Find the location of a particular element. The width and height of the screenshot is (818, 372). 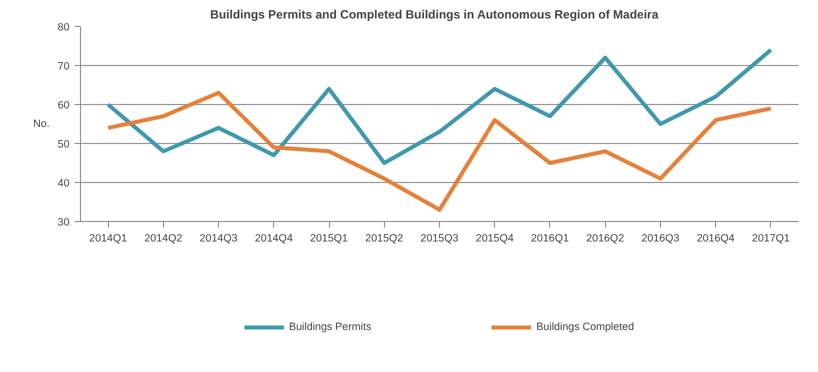

y-tick-label: 50 is located at coordinates (64, 144).